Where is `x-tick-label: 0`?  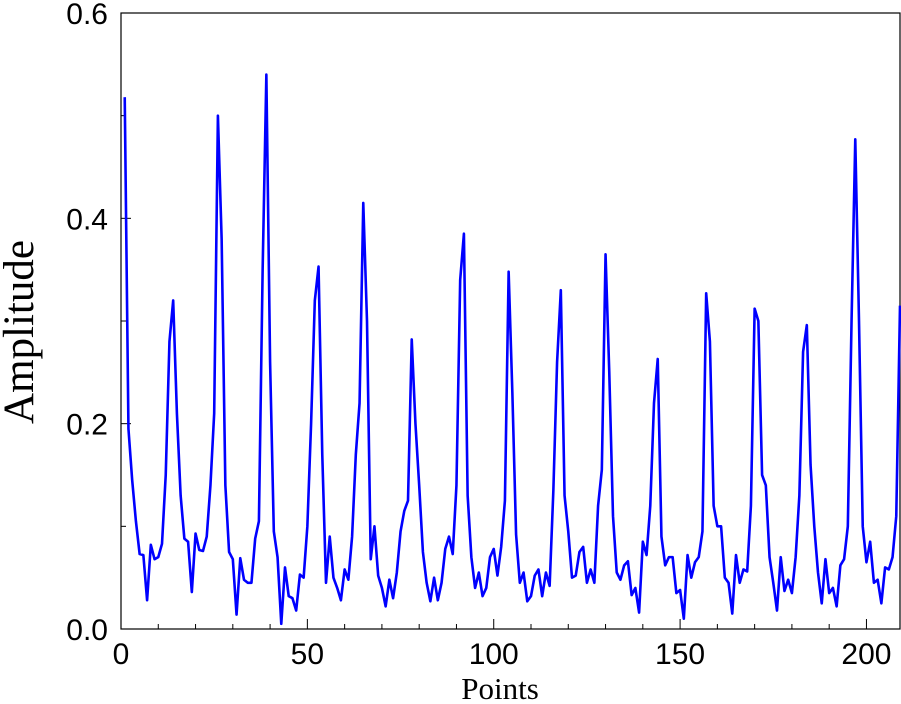 x-tick-label: 0 is located at coordinates (121, 654).